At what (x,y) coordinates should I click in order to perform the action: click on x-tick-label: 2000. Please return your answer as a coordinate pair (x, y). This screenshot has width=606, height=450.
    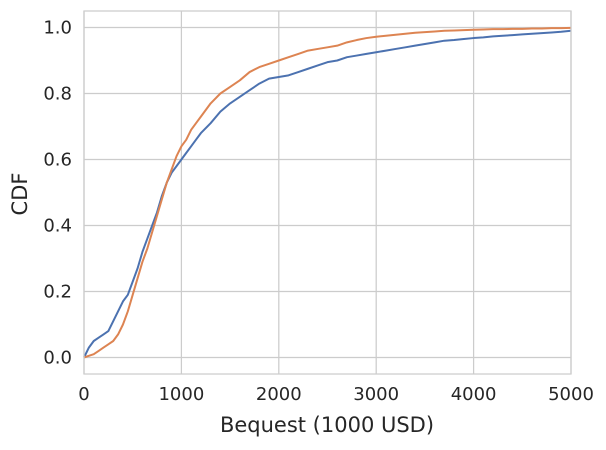
    Looking at the image, I should click on (279, 394).